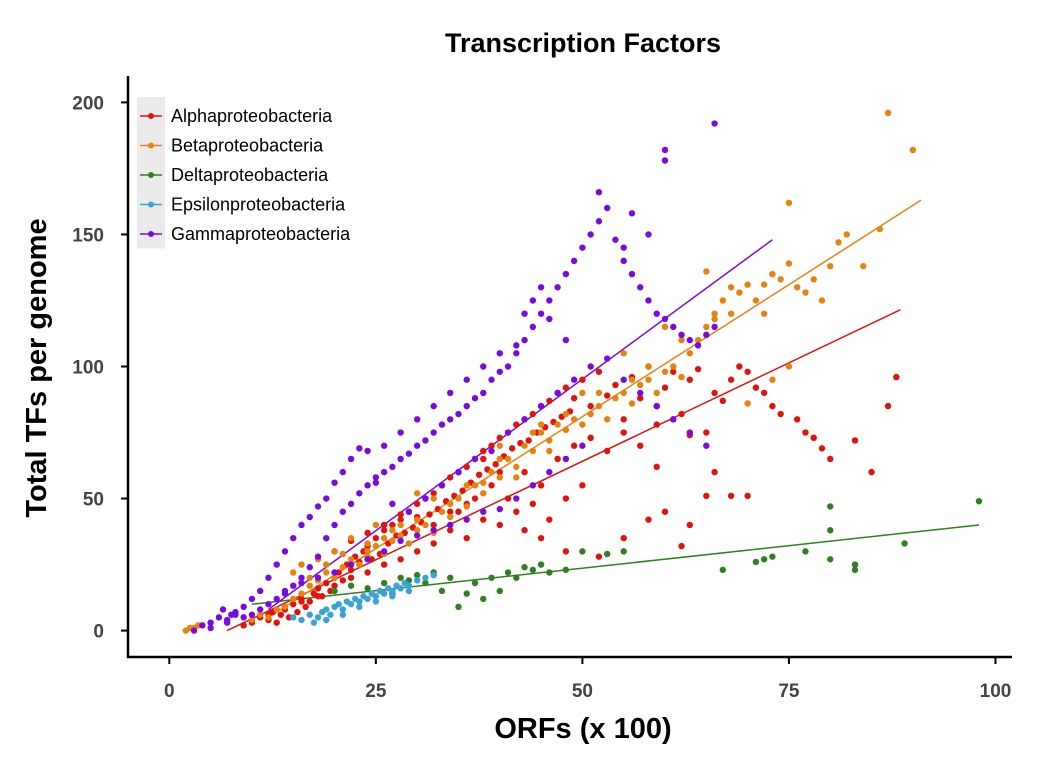 This screenshot has width=1062, height=767. What do you see at coordinates (243, 205) in the screenshot?
I see `legend-item: Epsilonproteobacteria` at bounding box center [243, 205].